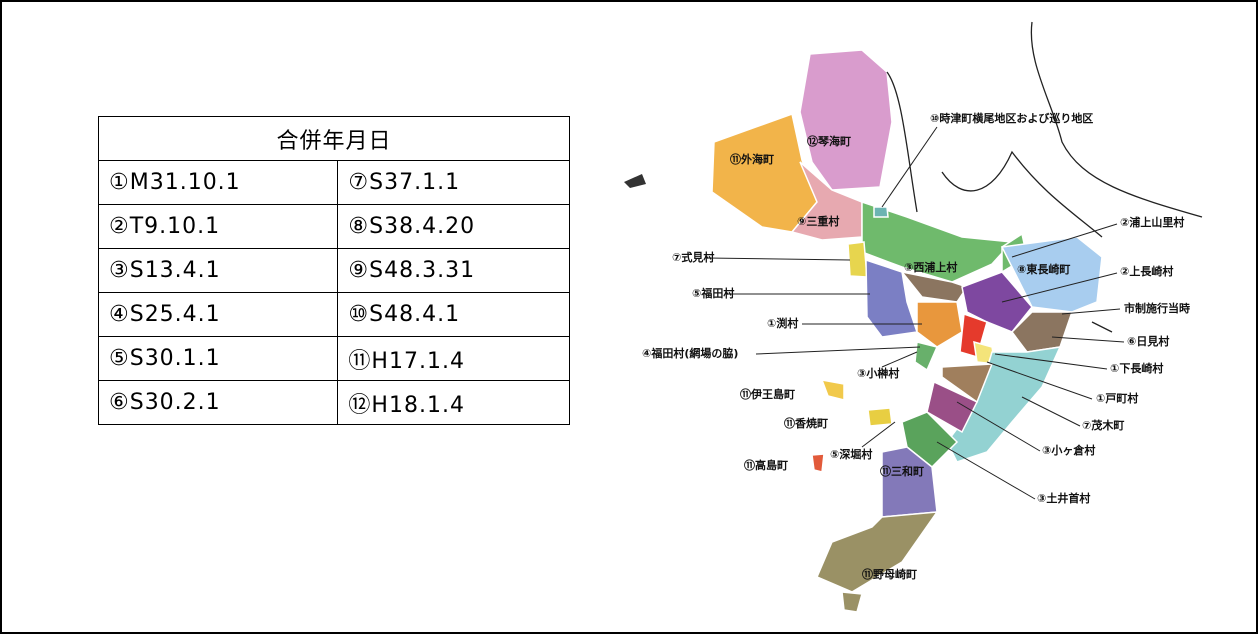  What do you see at coordinates (880, 417) in the screenshot?
I see `region-koyagi` at bounding box center [880, 417].